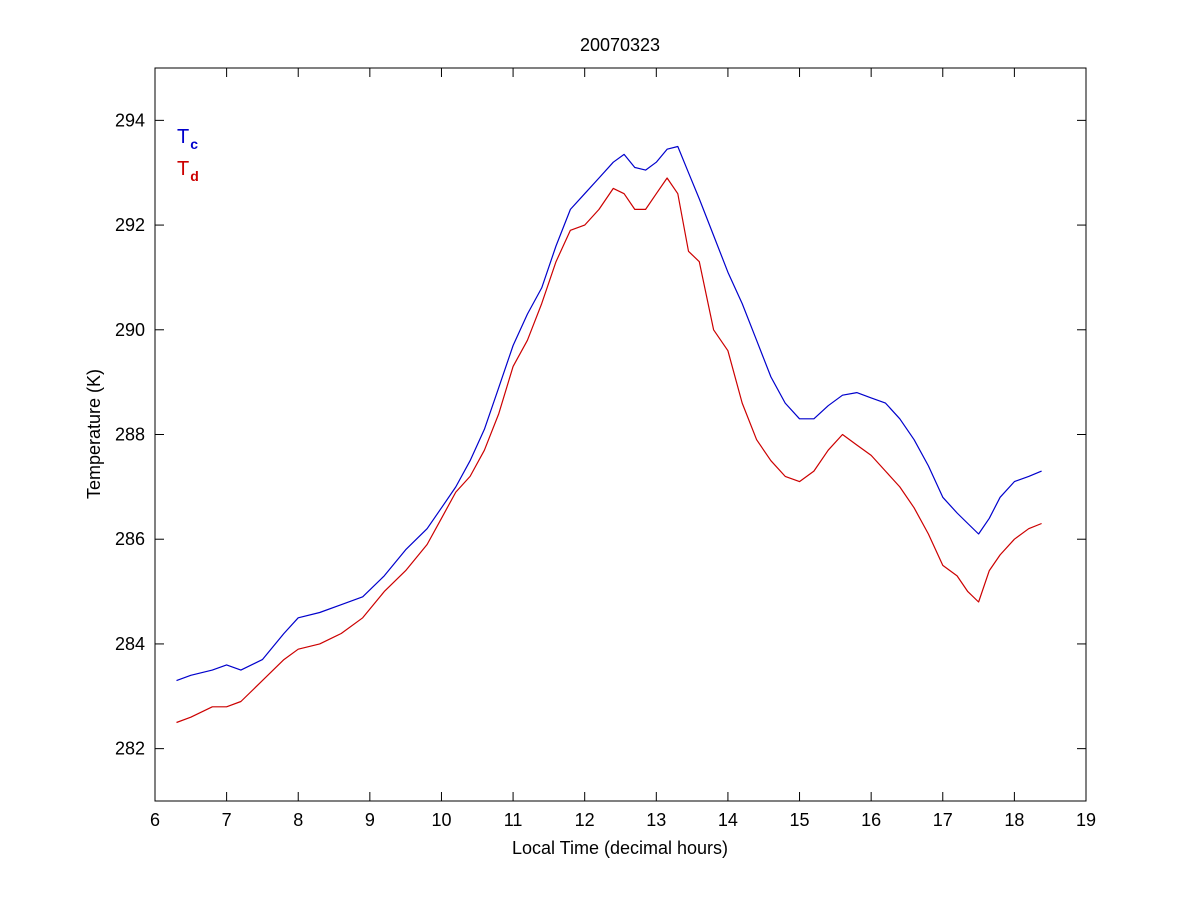 The width and height of the screenshot is (1200, 900). Describe the element at coordinates (94, 434) in the screenshot. I see `y-axis-title: Temperature (K)` at that location.